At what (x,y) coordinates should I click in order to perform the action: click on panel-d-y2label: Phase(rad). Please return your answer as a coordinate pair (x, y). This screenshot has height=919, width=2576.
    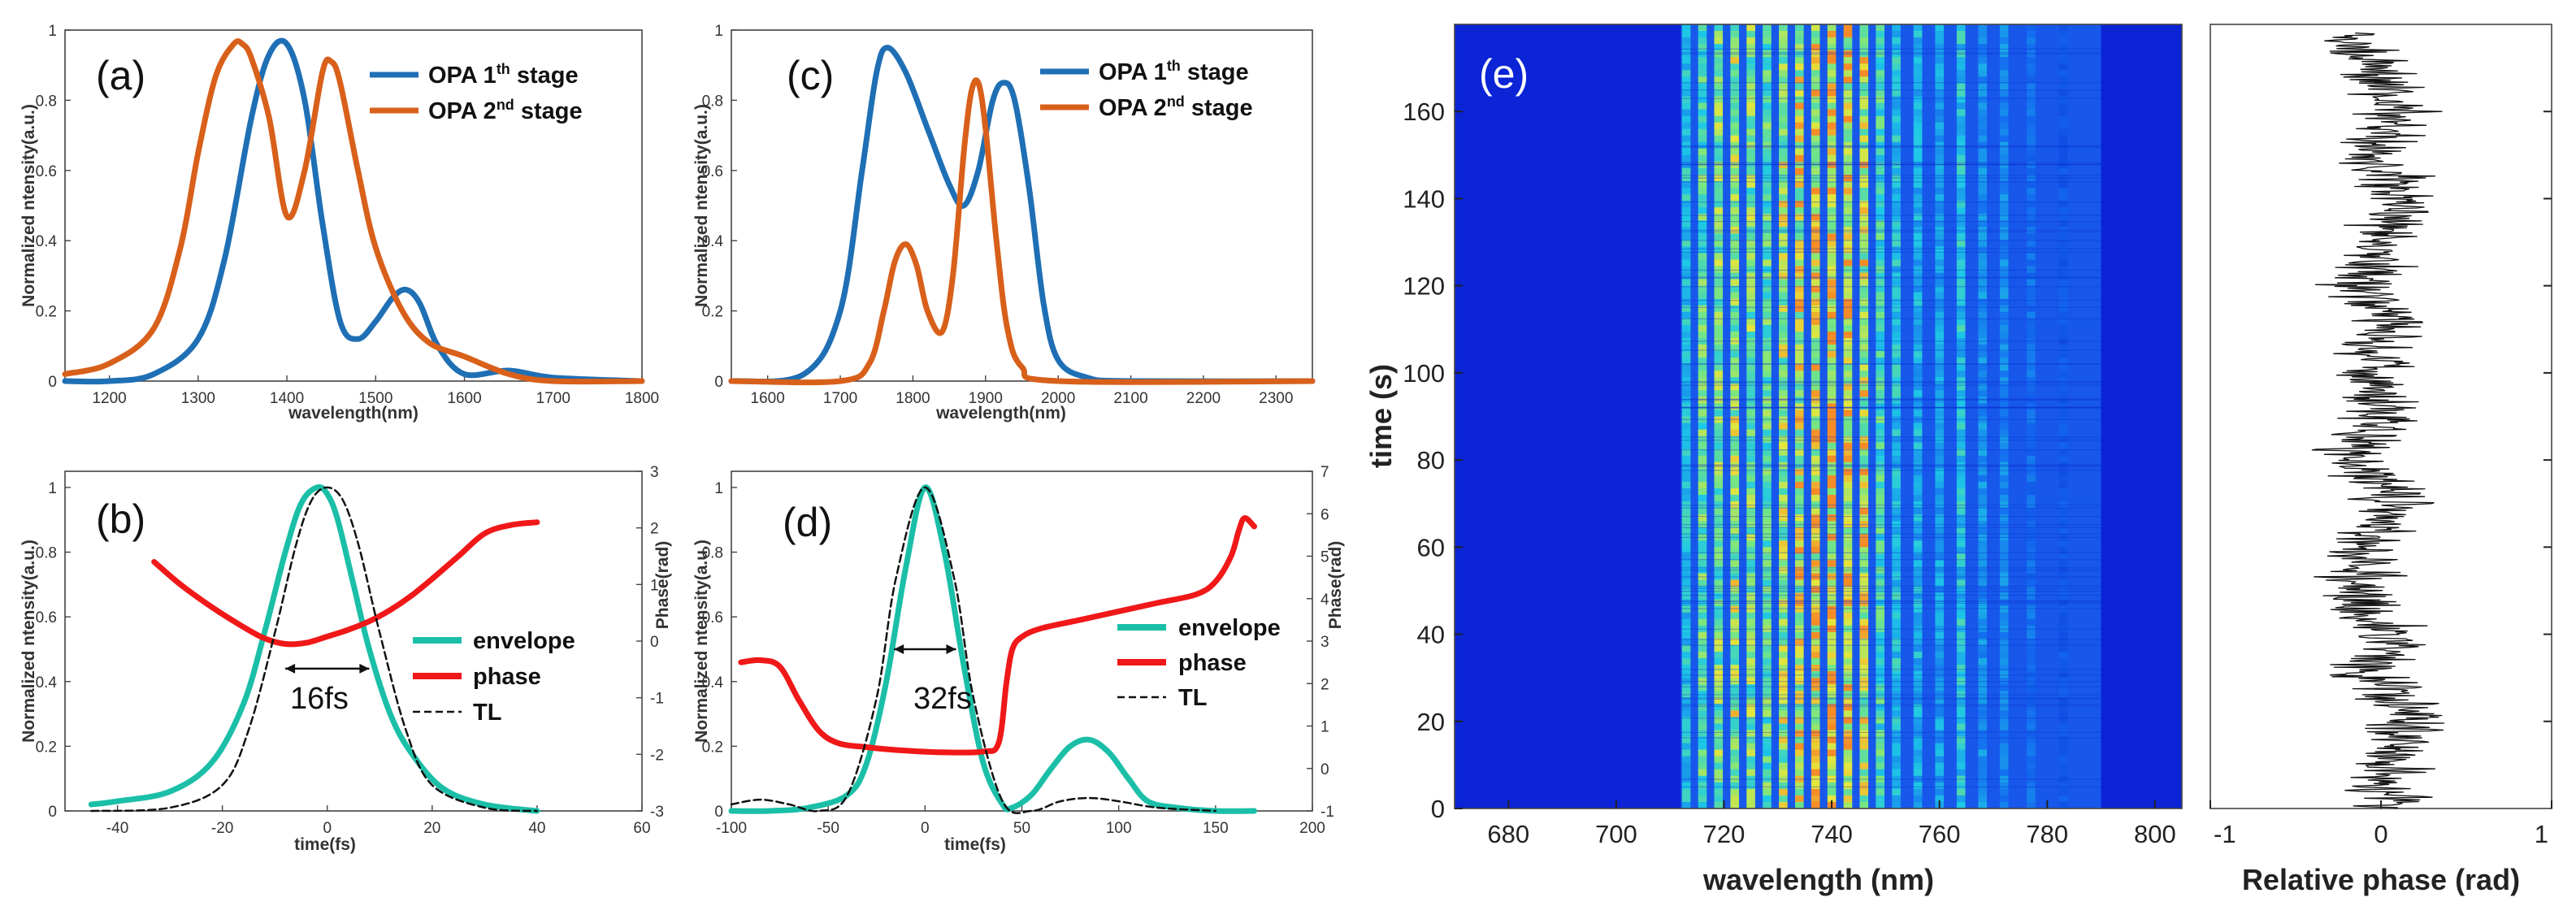
    Looking at the image, I should click on (1335, 585).